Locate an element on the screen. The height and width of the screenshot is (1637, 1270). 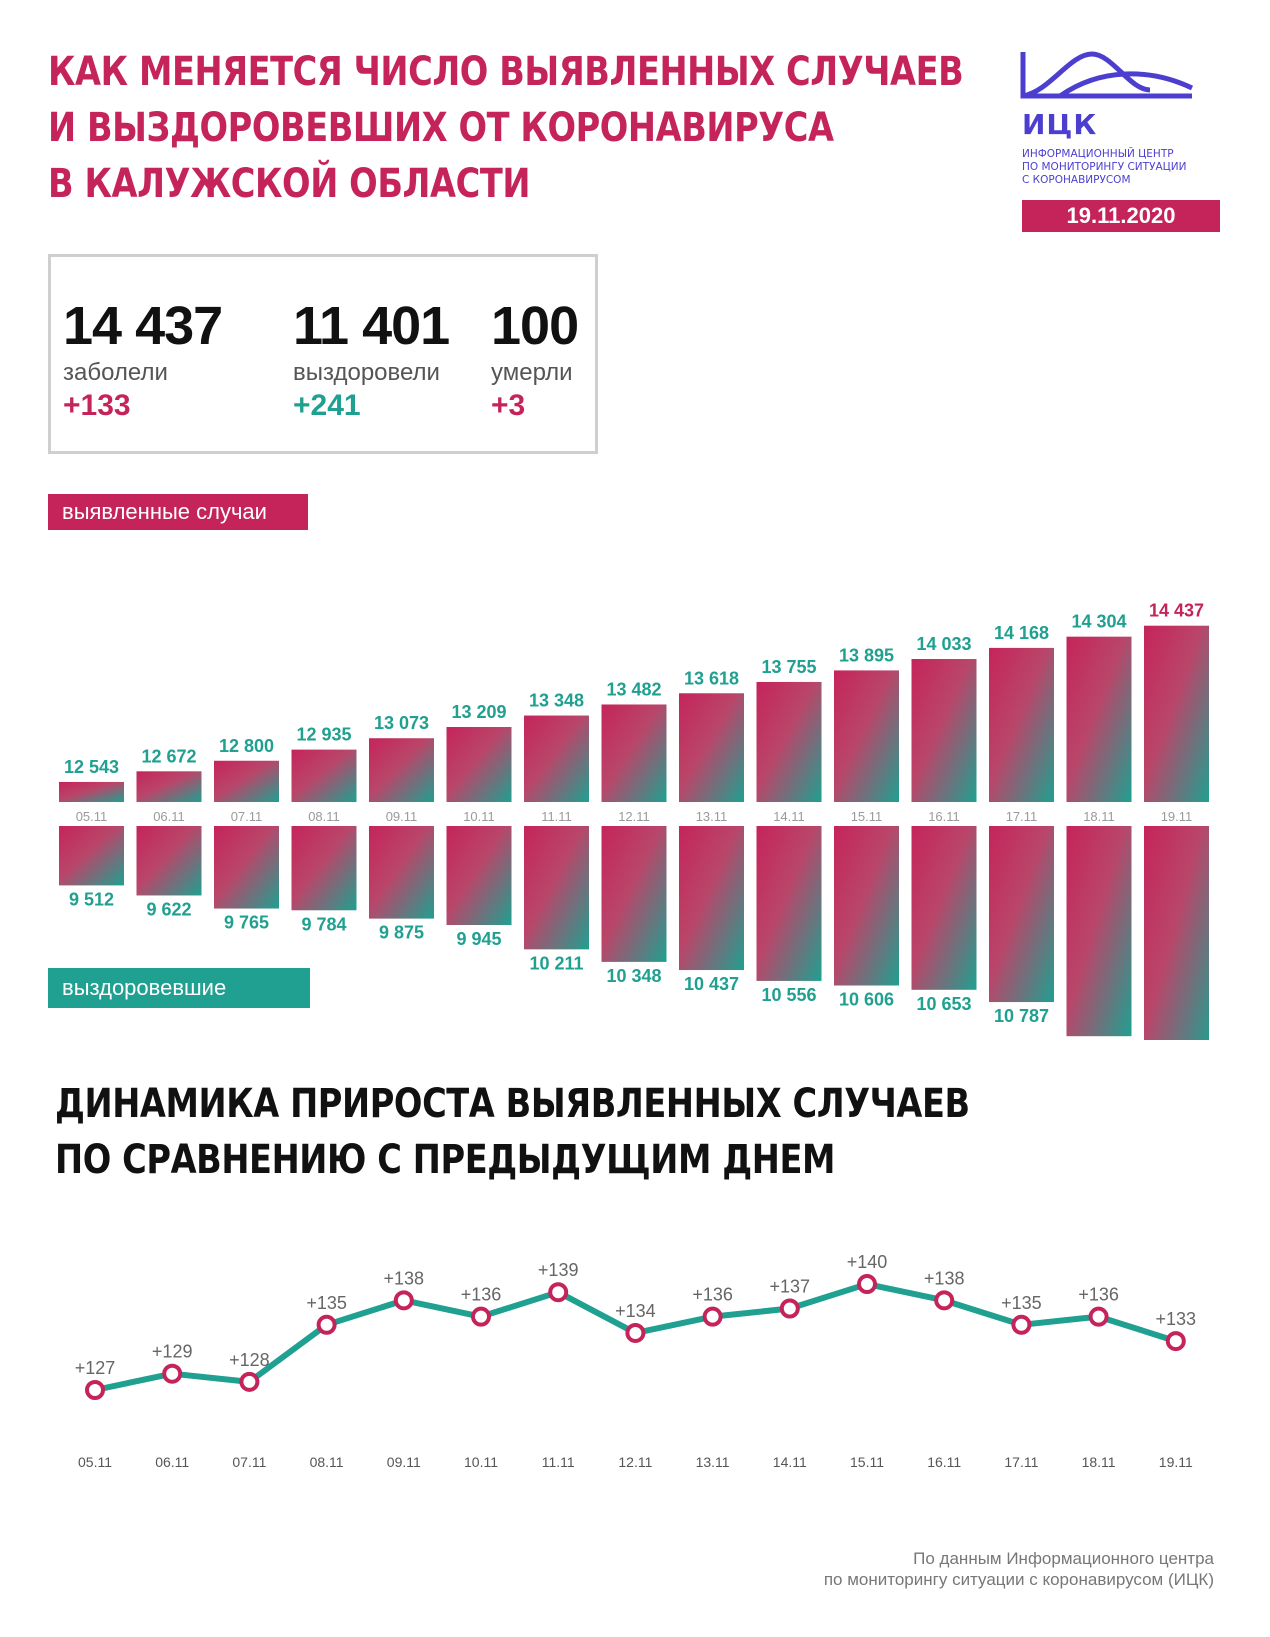
x-tick-label: 10.11 is located at coordinates (481, 1462).